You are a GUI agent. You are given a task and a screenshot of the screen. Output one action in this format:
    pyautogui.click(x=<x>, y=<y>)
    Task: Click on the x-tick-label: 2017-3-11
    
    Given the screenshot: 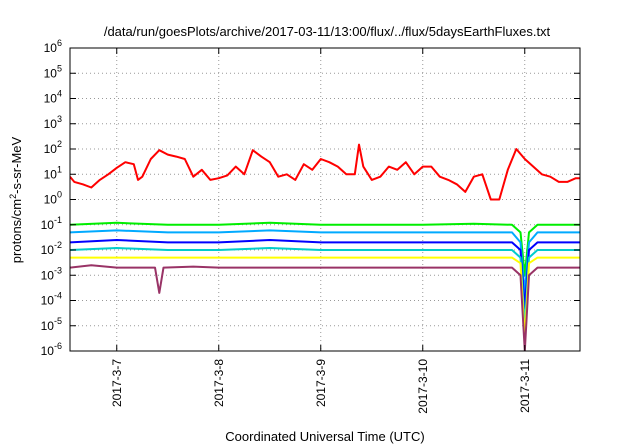 What is the action you would take?
    pyautogui.click(x=525, y=386)
    